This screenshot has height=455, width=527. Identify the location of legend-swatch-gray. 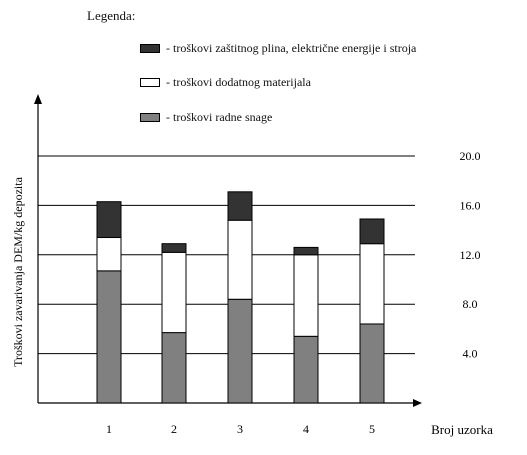
(150, 117).